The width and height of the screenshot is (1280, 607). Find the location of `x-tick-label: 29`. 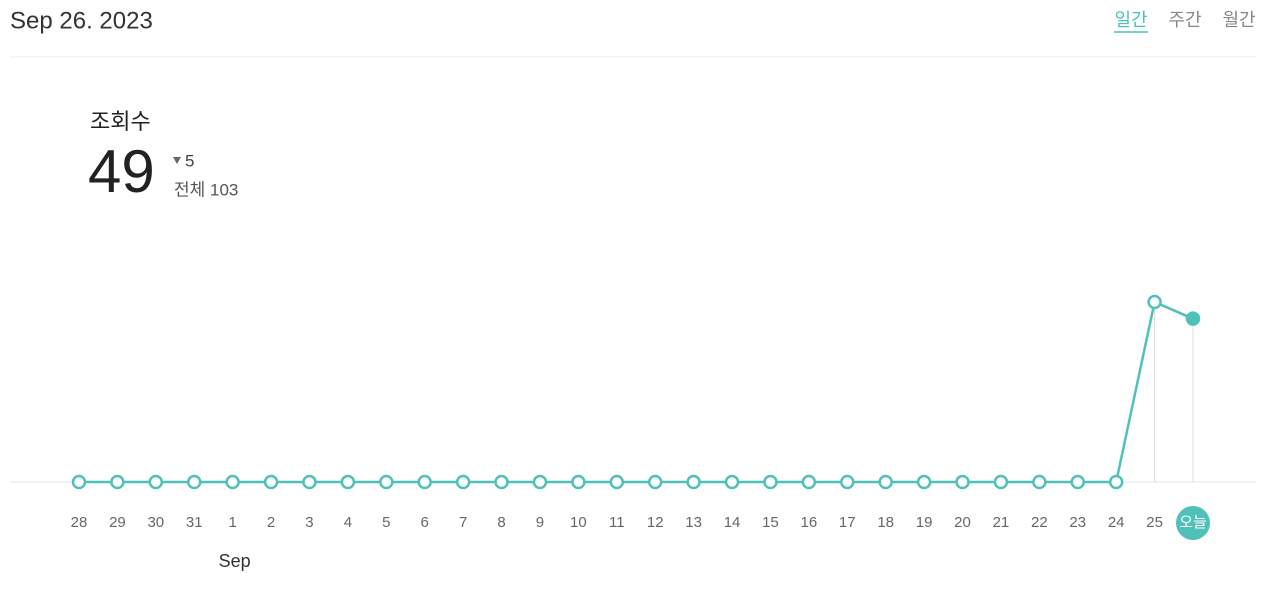

x-tick-label: 29 is located at coordinates (117, 522).